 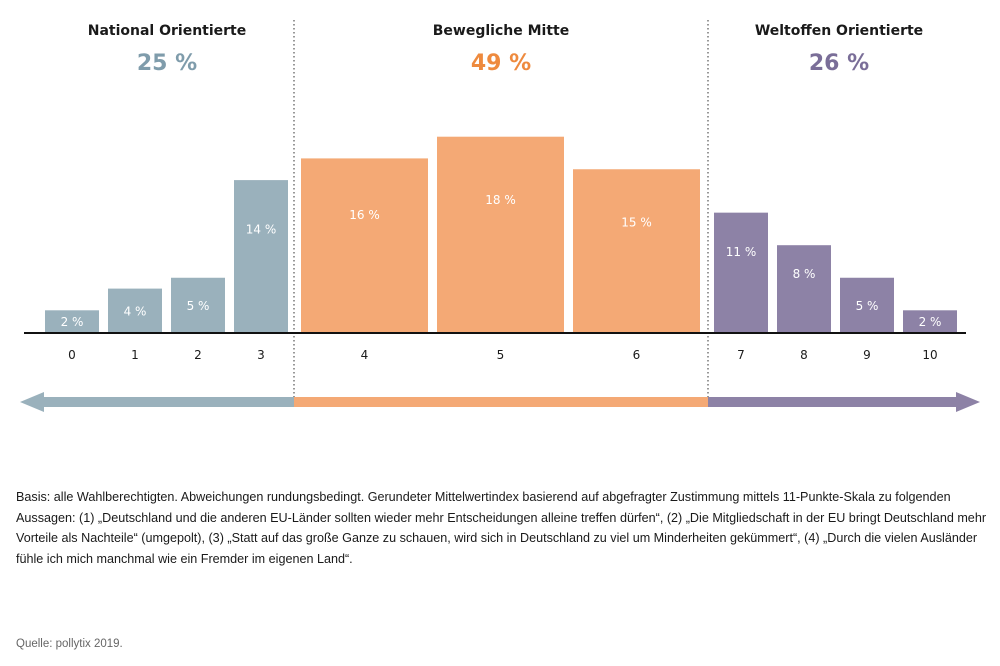 What do you see at coordinates (69, 644) in the screenshot?
I see `source-note: Quelle: pollytix 2019.` at bounding box center [69, 644].